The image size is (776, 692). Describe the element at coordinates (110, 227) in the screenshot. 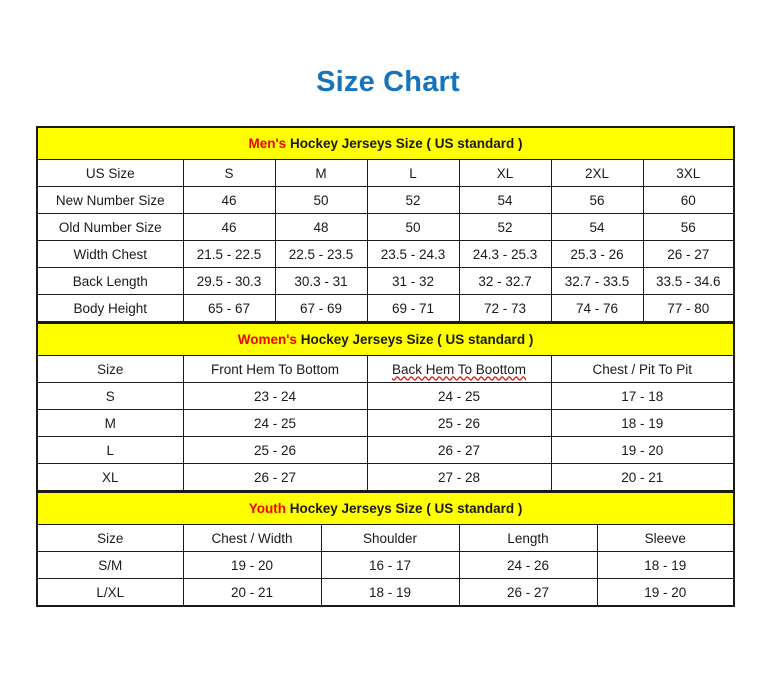

I see `mens-row-label-1: Old Number Size` at that location.